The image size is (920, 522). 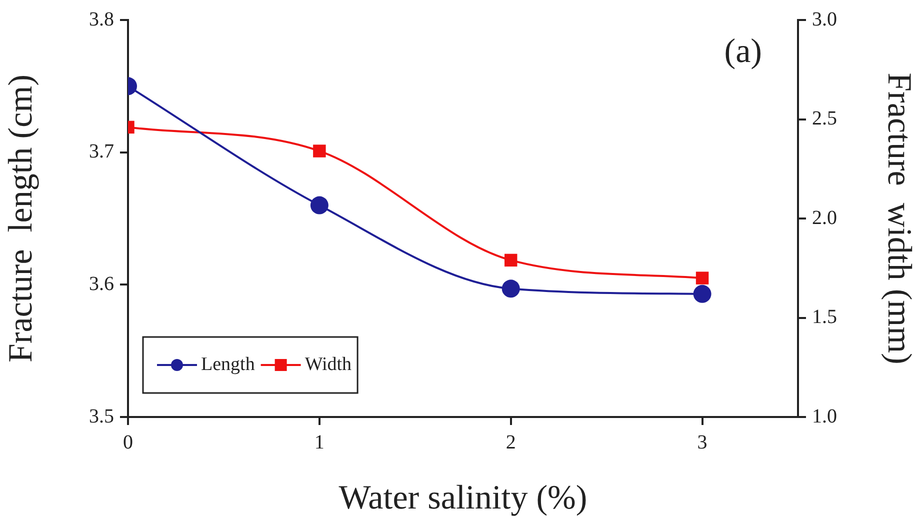 What do you see at coordinates (824, 317) in the screenshot?
I see `y2-tick-label: 1.5` at bounding box center [824, 317].